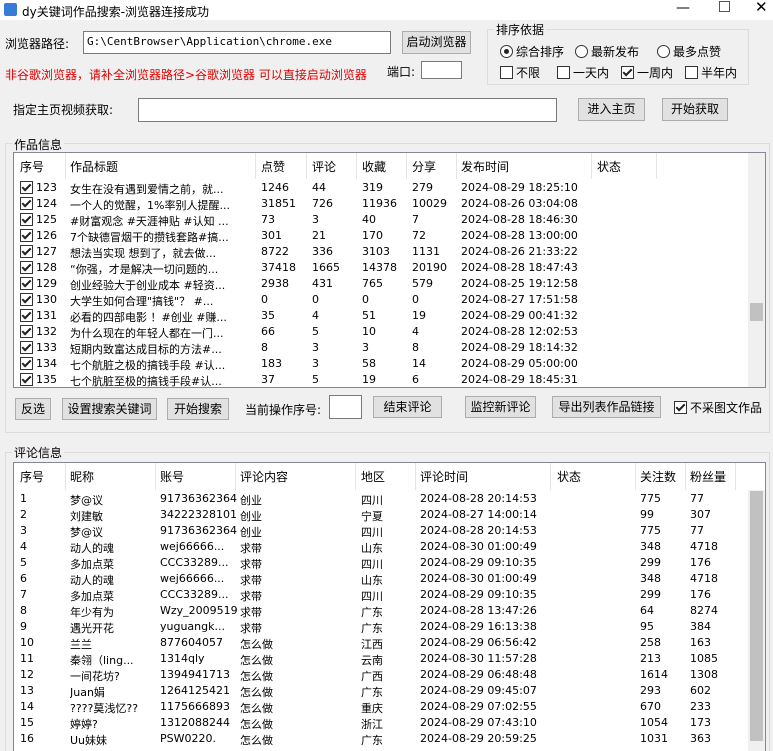  Describe the element at coordinates (92, 580) in the screenshot. I see `table-cell: 动人的魂` at that location.